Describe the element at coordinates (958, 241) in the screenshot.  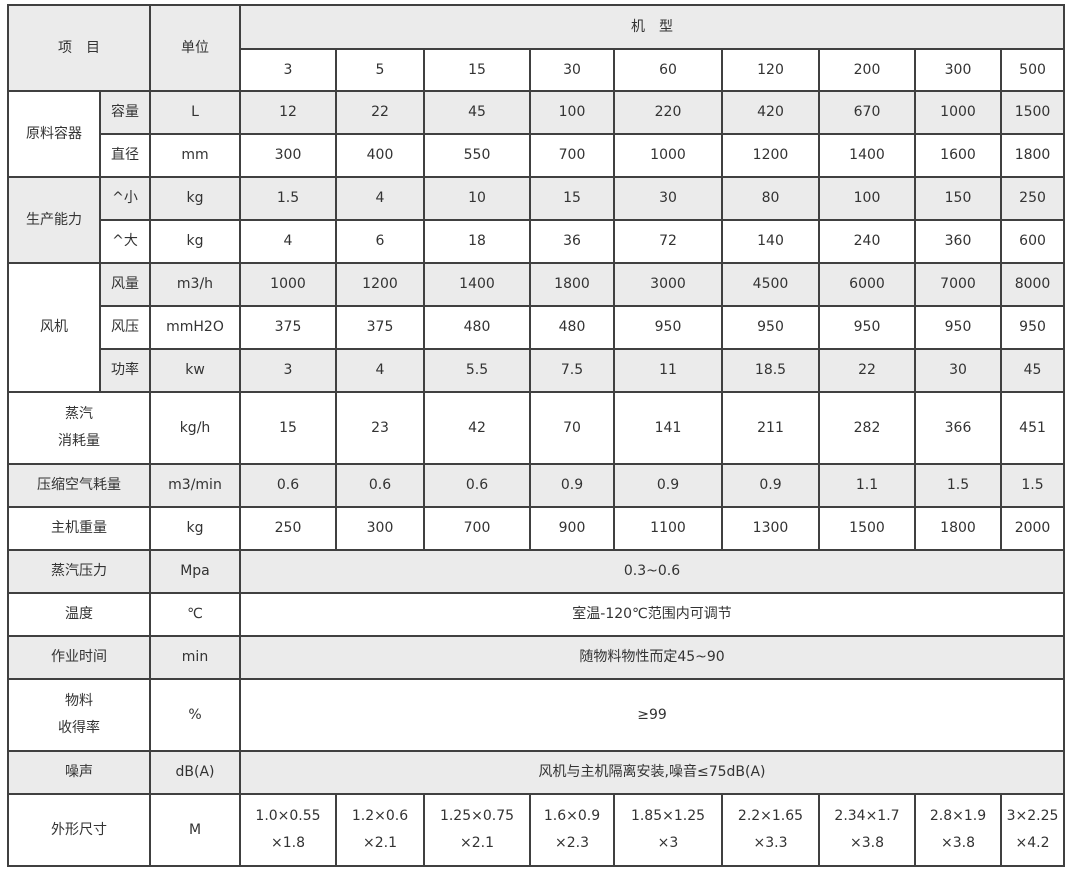
I see `value-cell: 360` at that location.